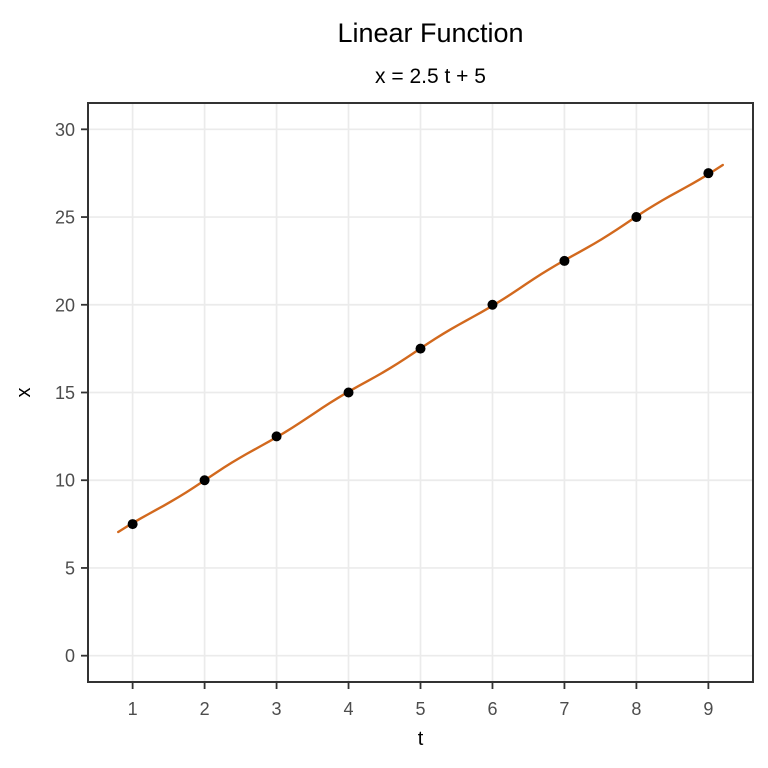  Describe the element at coordinates (564, 709) in the screenshot. I see `x-tick-label: 7` at that location.